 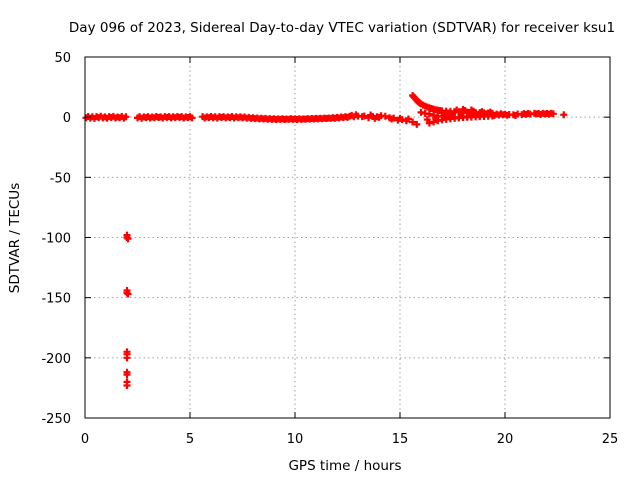 I want to click on series-evening-spread, so click(x=488, y=109).